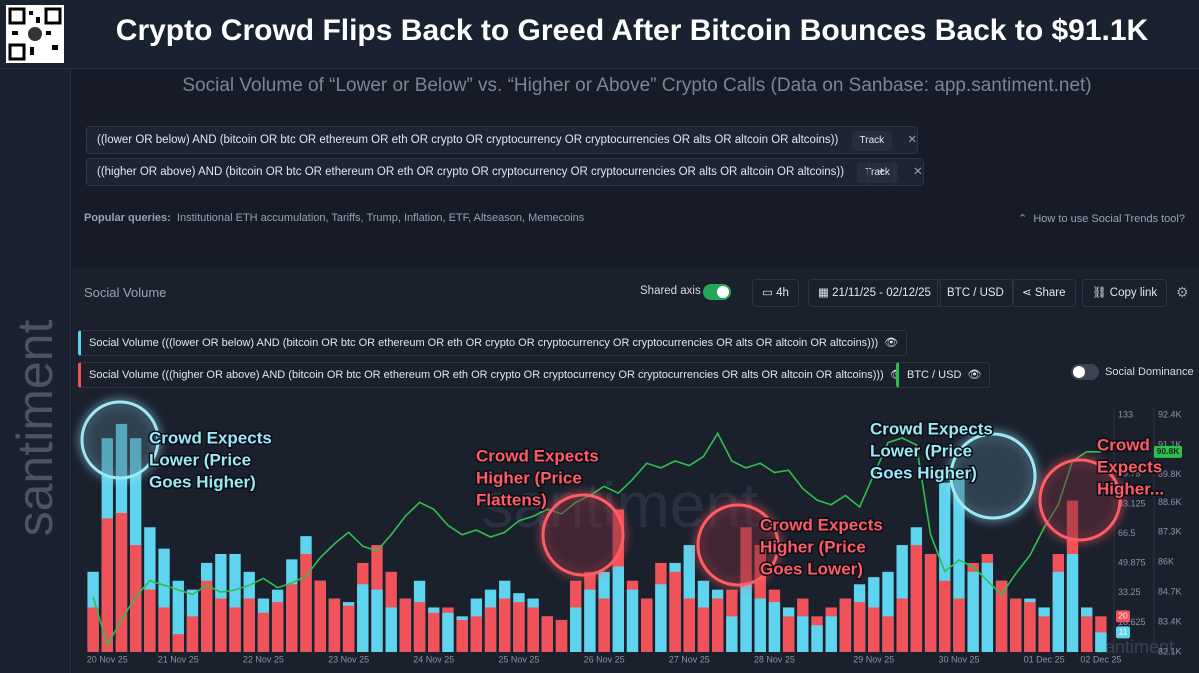  Describe the element at coordinates (1132, 622) in the screenshot. I see `y-tick-label: 16.625` at that location.